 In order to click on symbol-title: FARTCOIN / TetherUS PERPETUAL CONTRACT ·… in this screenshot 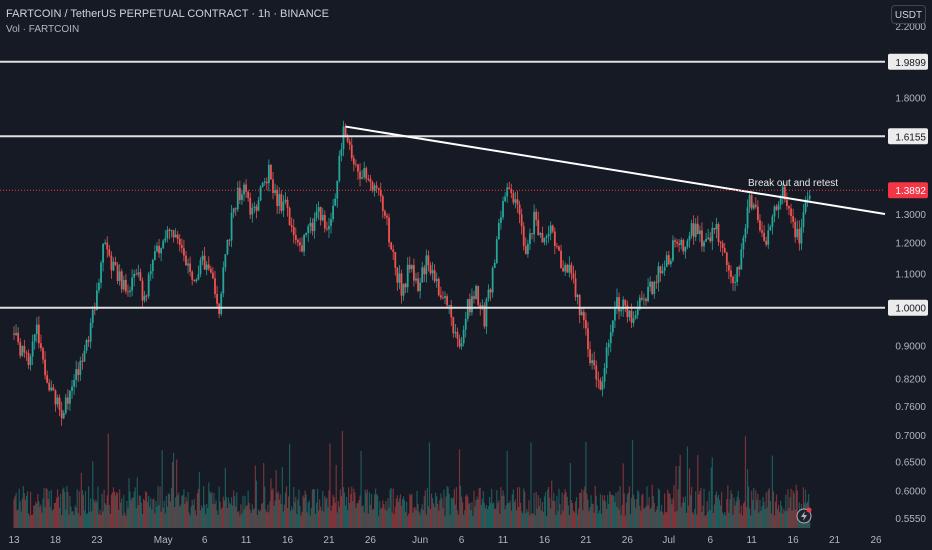, I will do `click(167, 14)`.